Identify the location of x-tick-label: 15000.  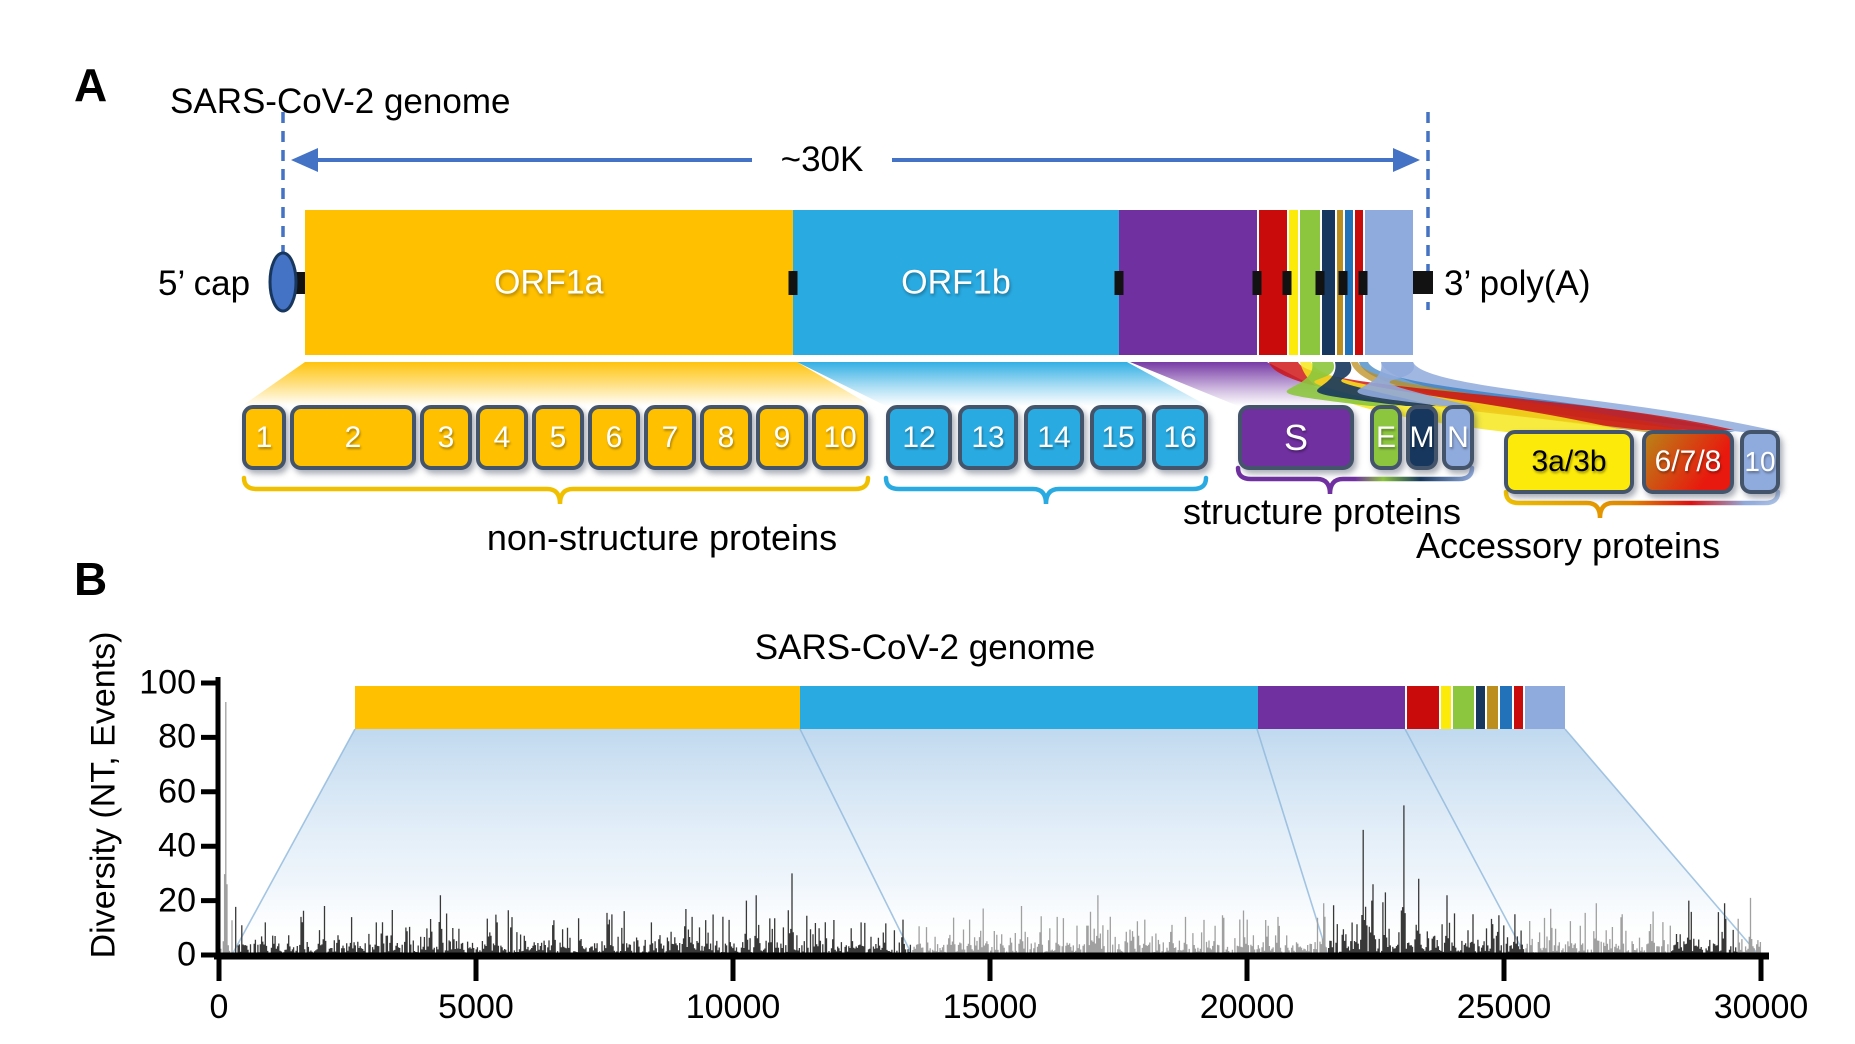
(990, 1007).